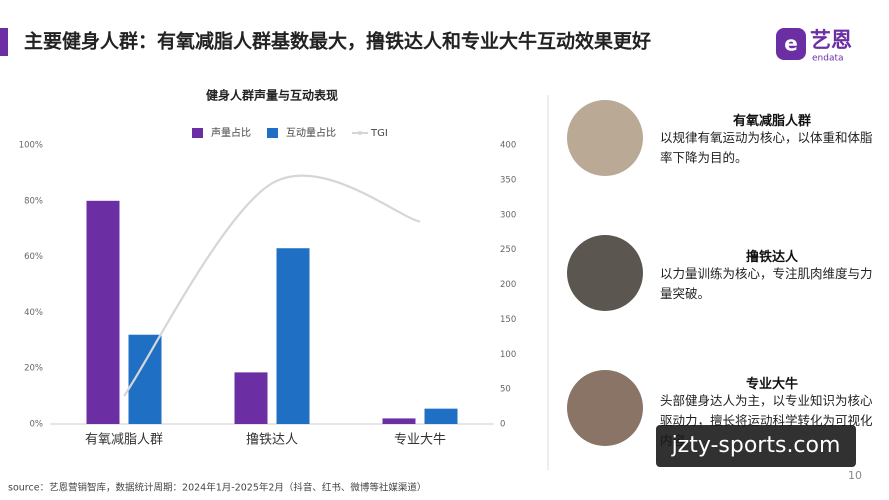 The height and width of the screenshot is (500, 889). Describe the element at coordinates (33, 369) in the screenshot. I see `y-tick-label: 20%` at that location.